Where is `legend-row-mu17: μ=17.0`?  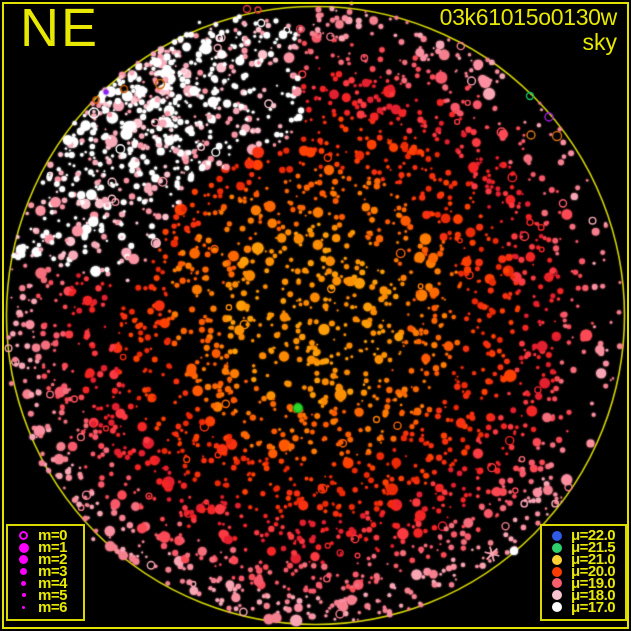
legend-row-mu17: μ=17.0 is located at coordinates (583, 607).